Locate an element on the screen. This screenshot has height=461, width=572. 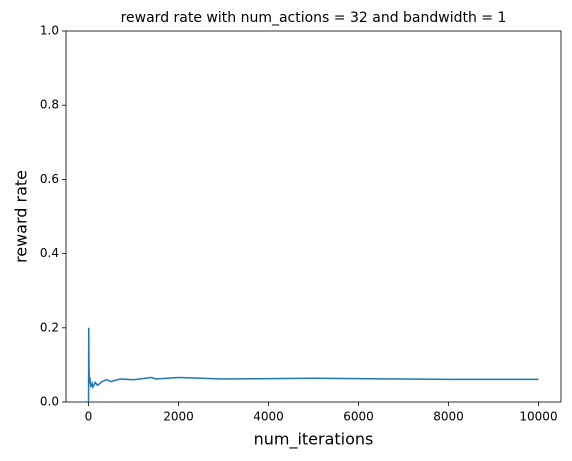
y-tick-label: 0.0 is located at coordinates (49, 402).